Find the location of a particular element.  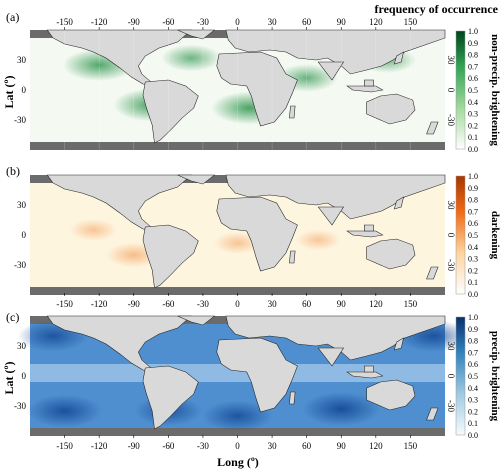

panel-letter-c: (c) is located at coordinates (12, 317).